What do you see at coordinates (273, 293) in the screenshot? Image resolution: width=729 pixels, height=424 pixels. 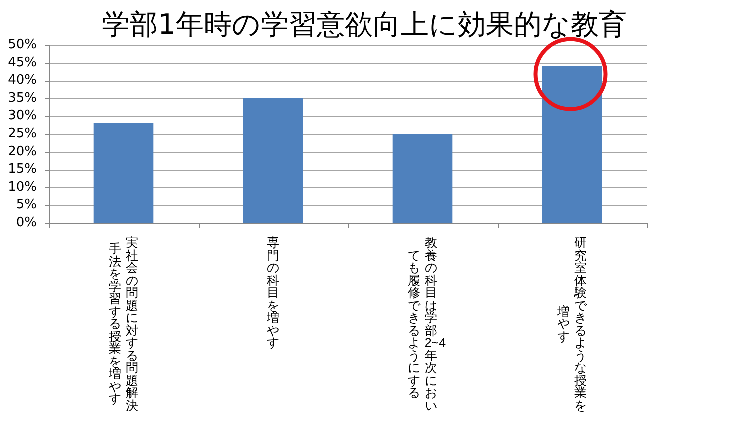 I see `category-label: 専門の科目を増やす` at bounding box center [273, 293].